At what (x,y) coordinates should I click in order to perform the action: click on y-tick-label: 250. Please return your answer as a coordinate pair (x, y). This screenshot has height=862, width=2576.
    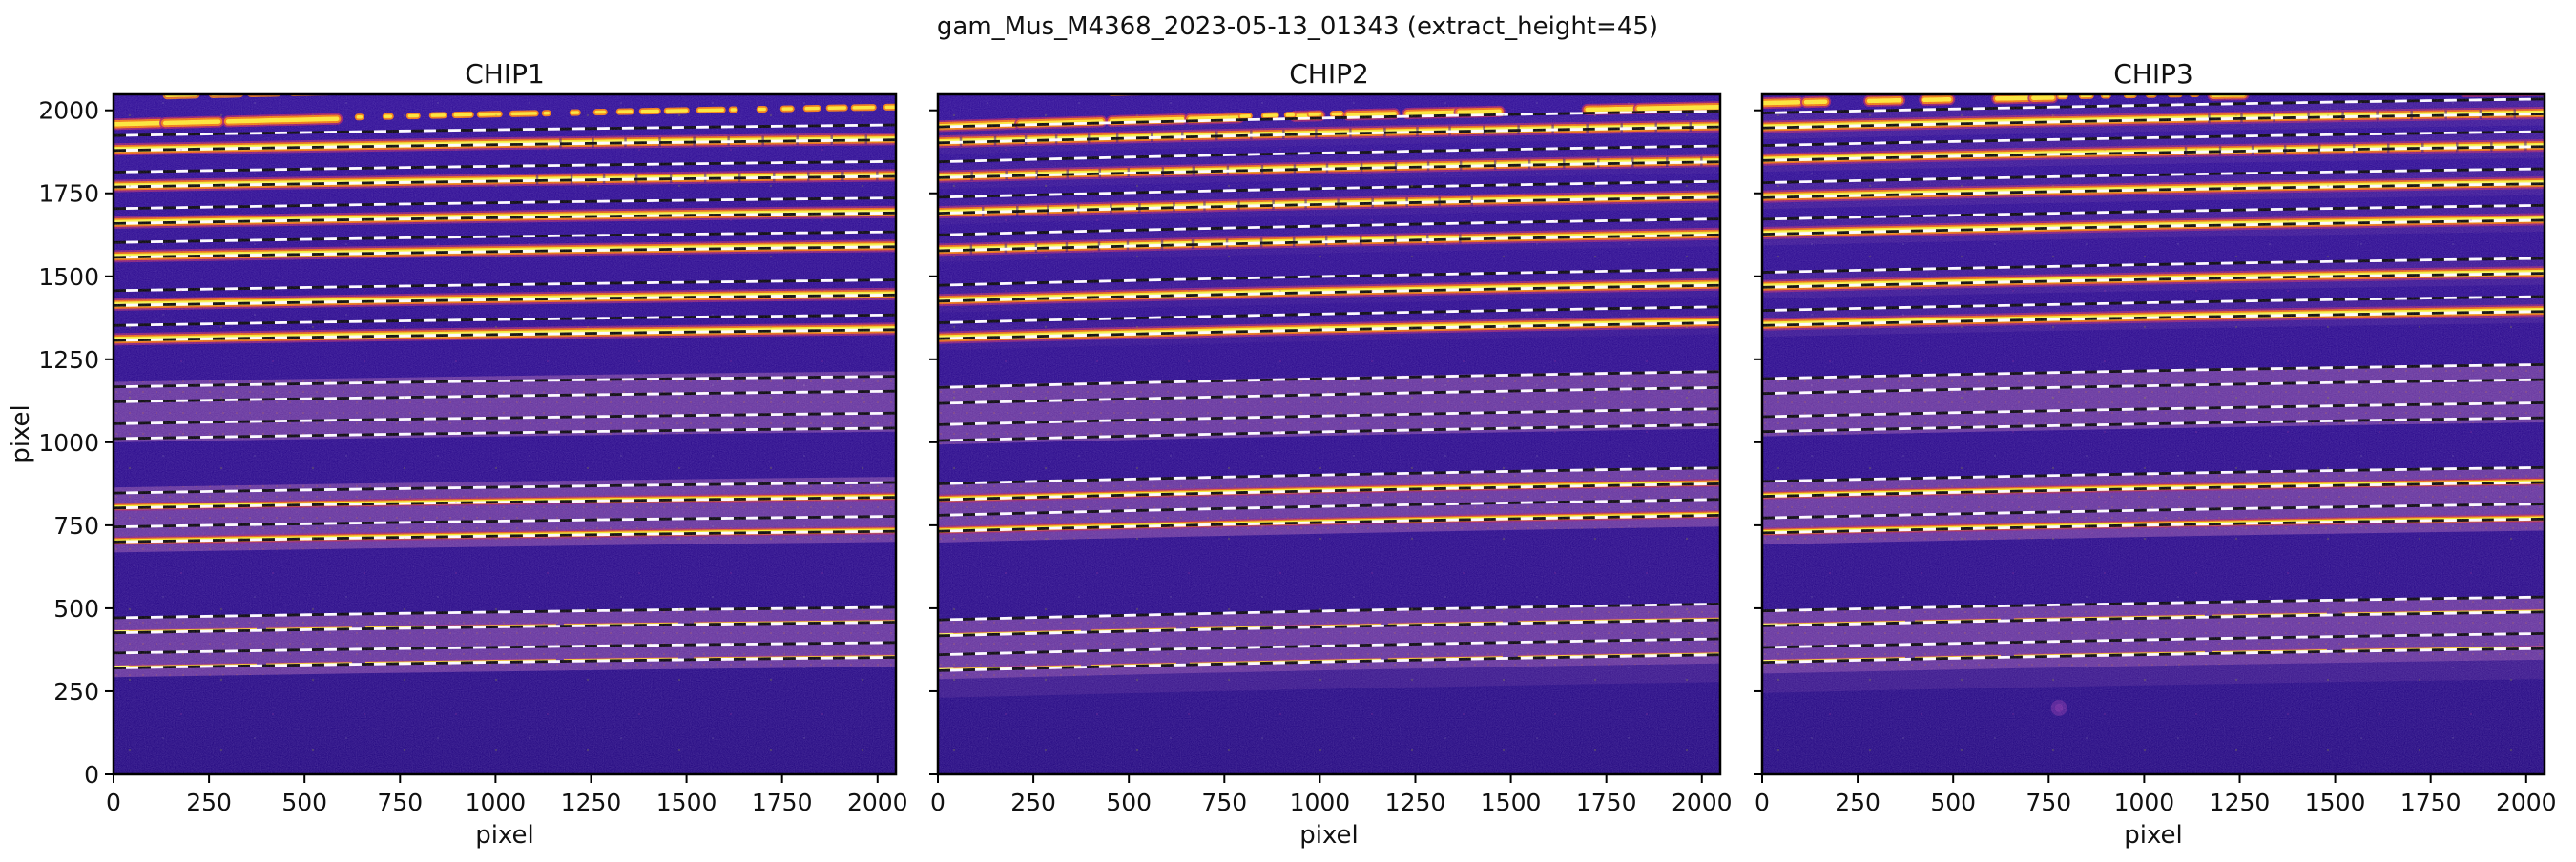
    Looking at the image, I should click on (76, 692).